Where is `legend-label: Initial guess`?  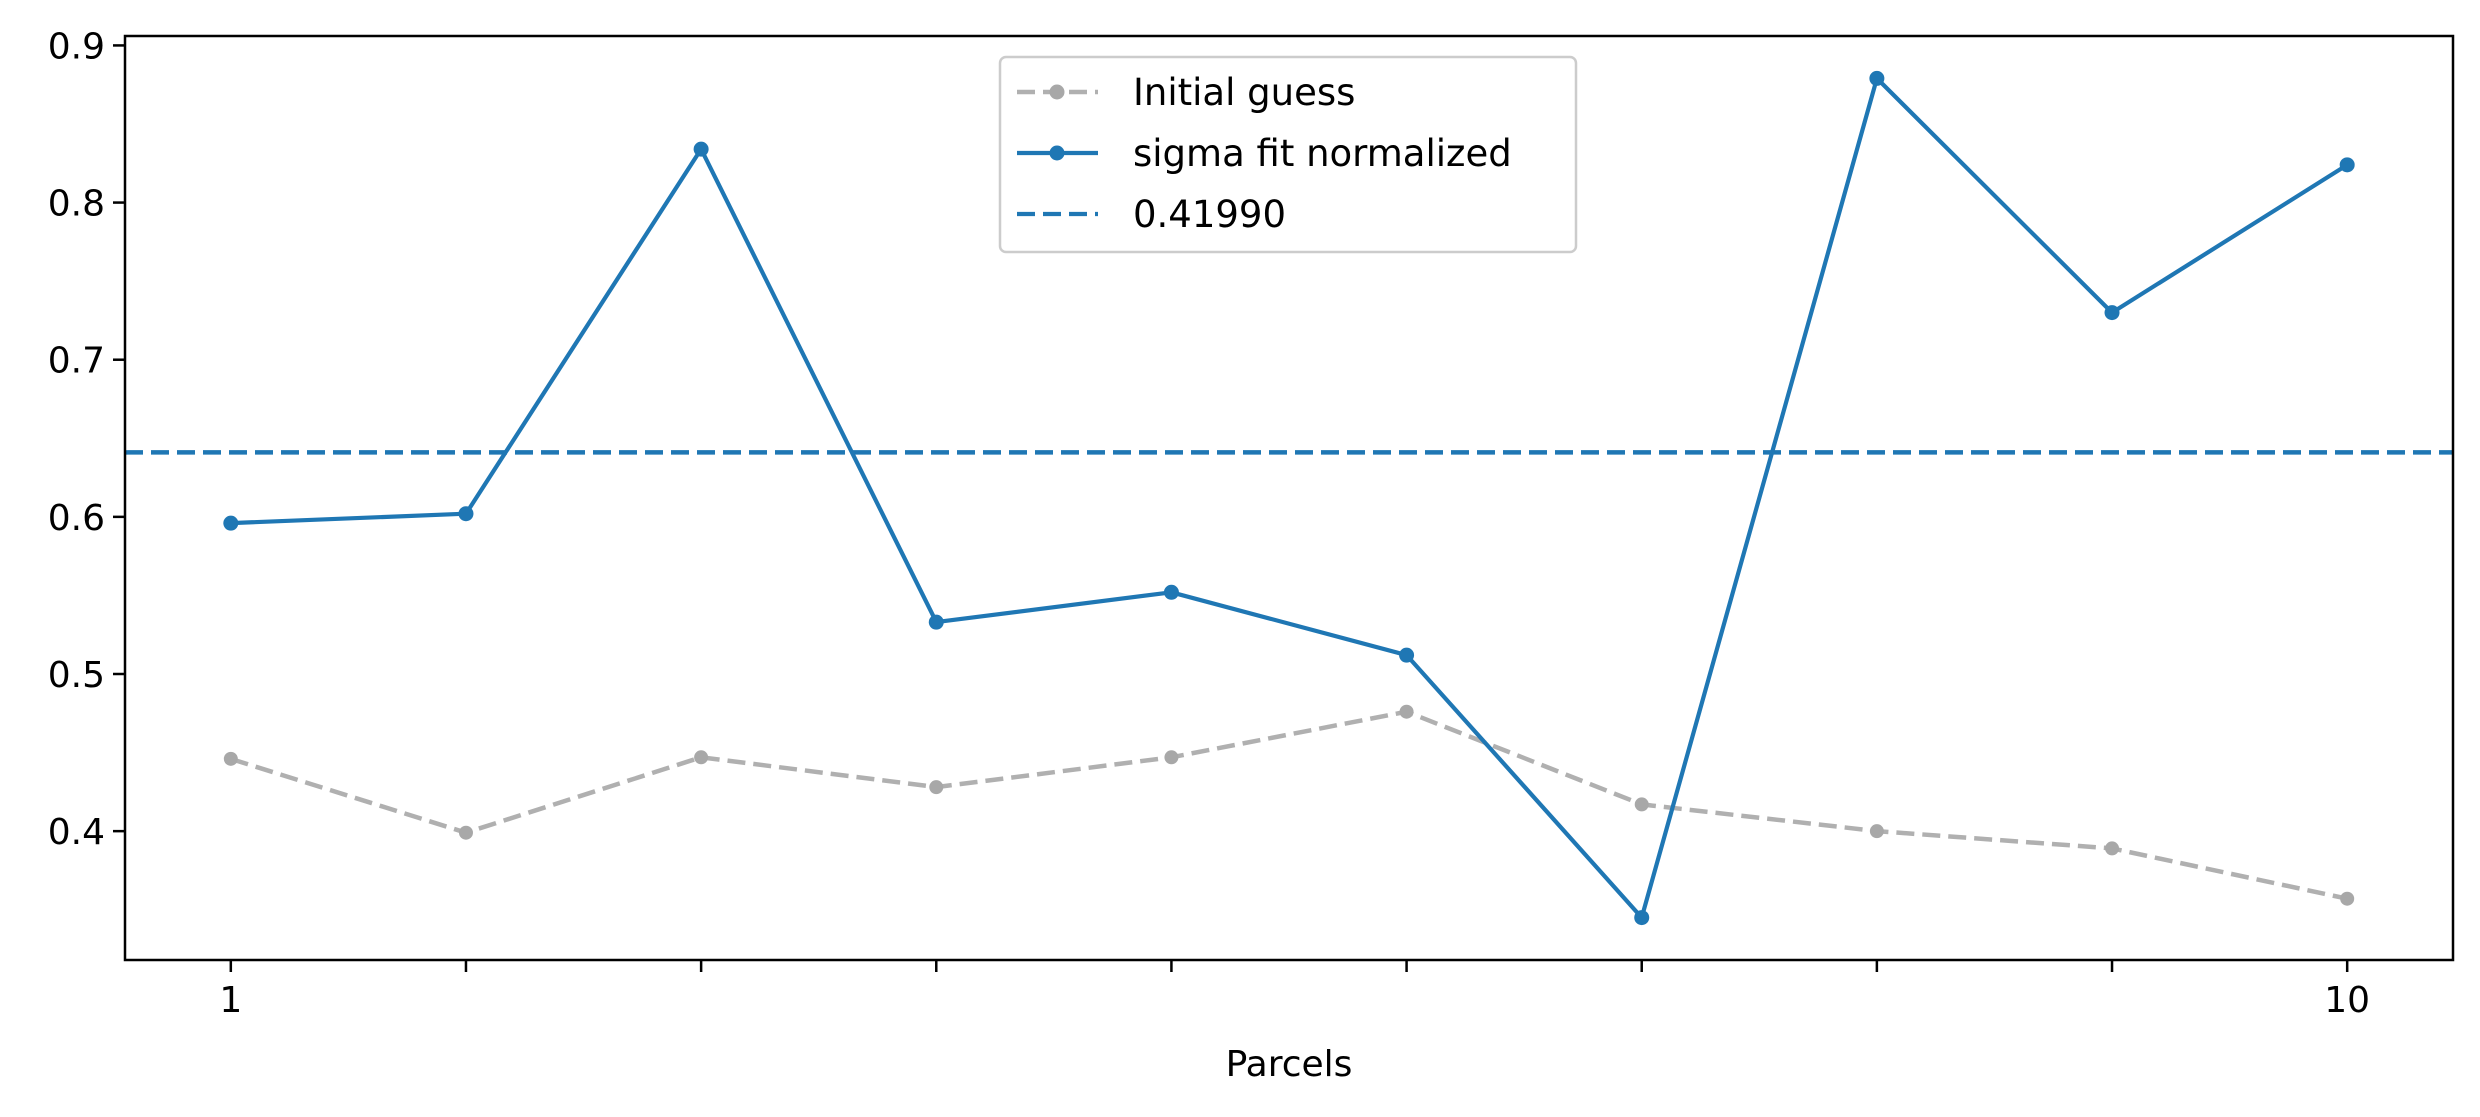
legend-label: Initial guess is located at coordinates (1244, 92).